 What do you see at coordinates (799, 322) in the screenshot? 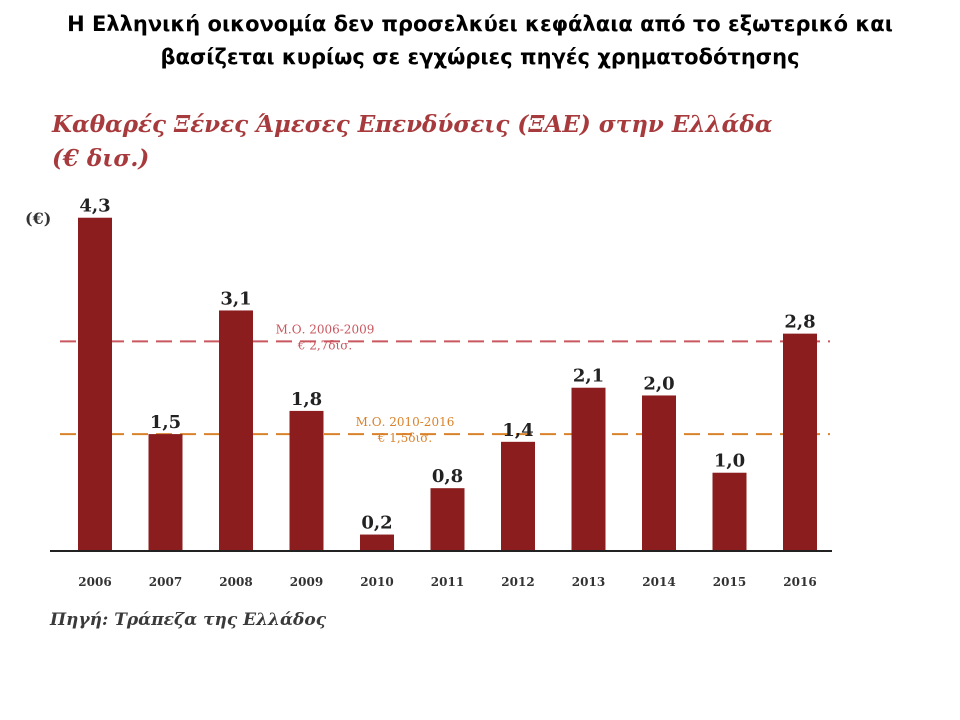
I see `data-label: 2,8` at bounding box center [799, 322].